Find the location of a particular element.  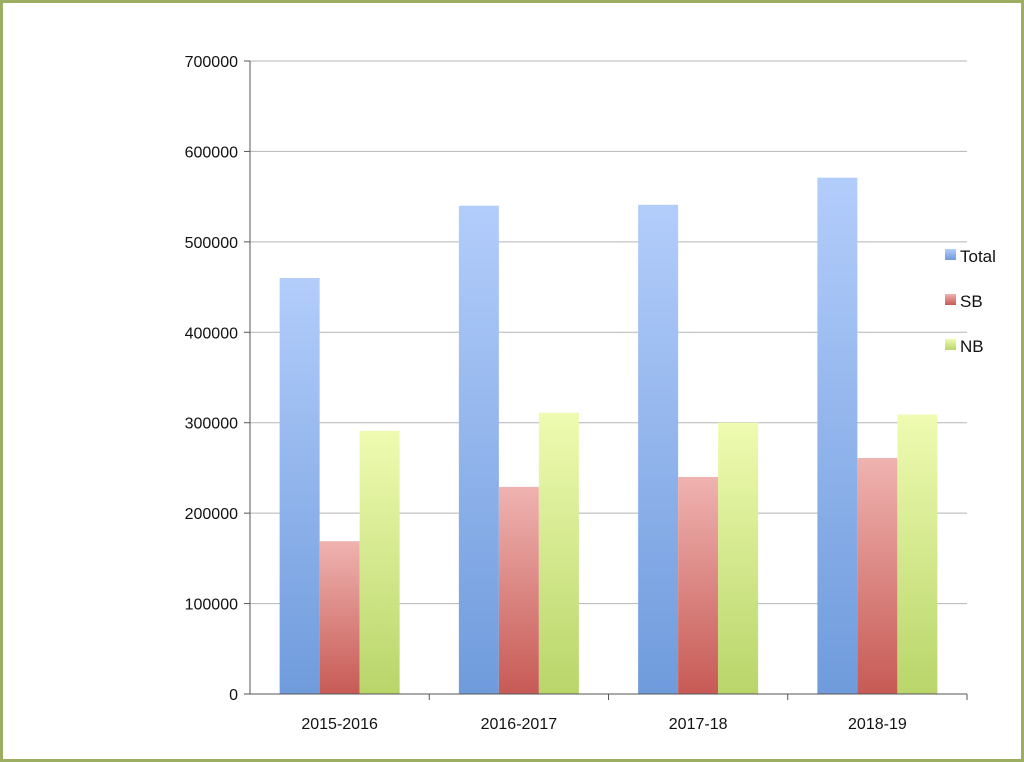

legend-swatch-nb is located at coordinates (950, 344).